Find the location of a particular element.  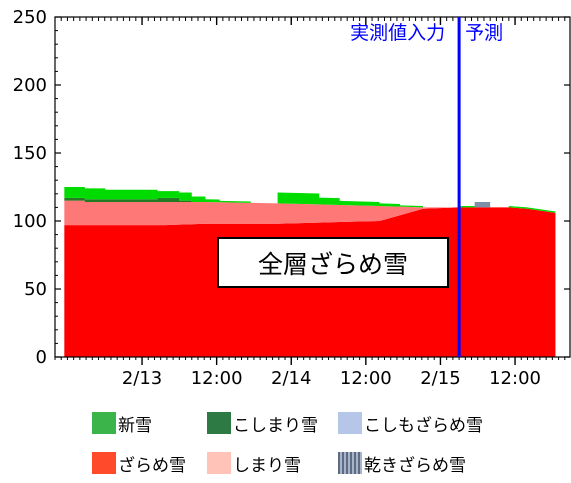

area-lightly-compacted is located at coordinates (310, 205).